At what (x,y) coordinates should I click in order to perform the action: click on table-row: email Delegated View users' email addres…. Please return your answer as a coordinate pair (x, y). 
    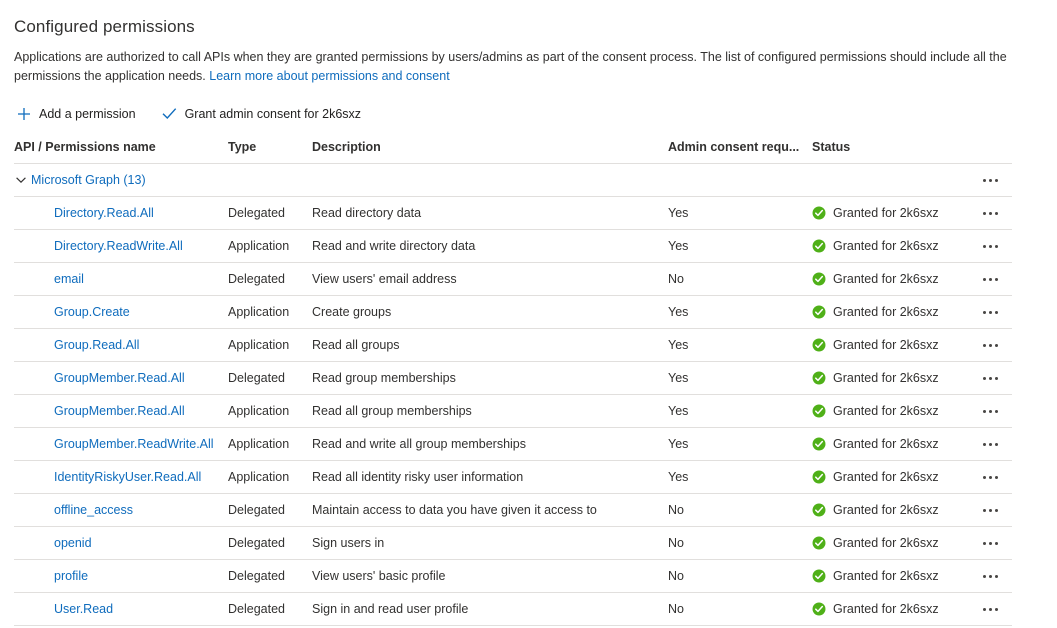
    Looking at the image, I should click on (528, 279).